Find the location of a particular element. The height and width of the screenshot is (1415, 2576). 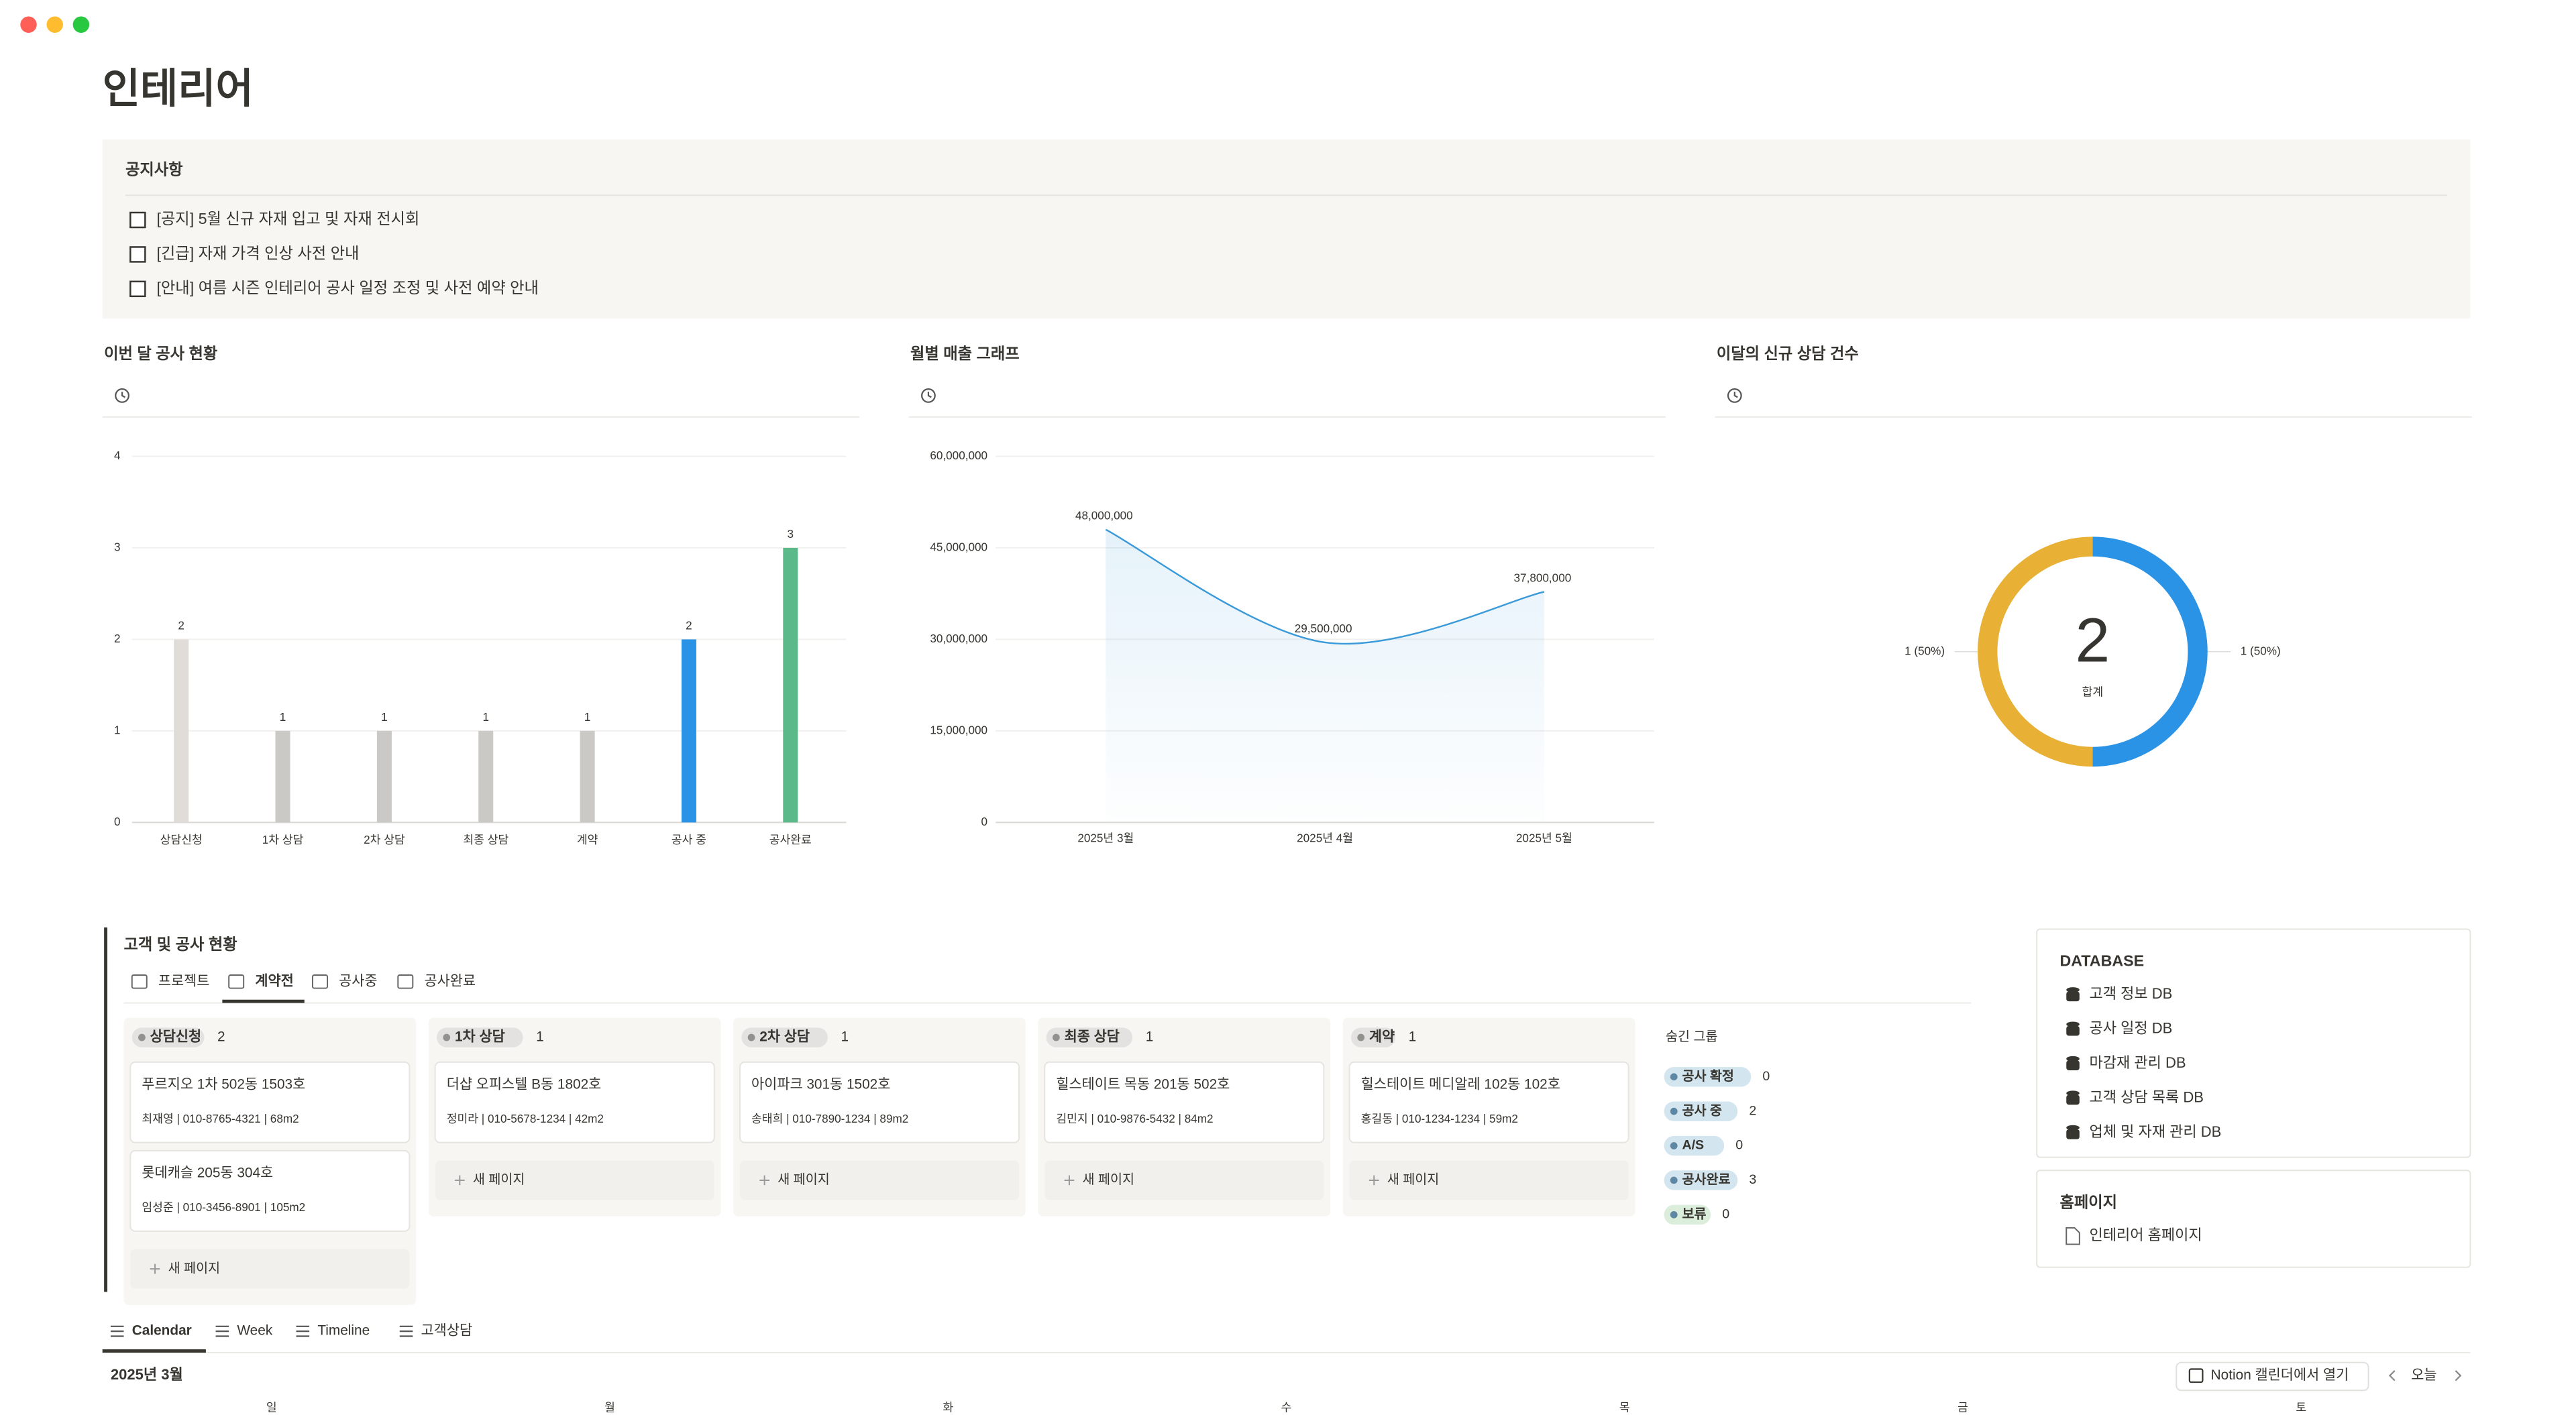

database-link: 마감재 관리 DB is located at coordinates (2138, 1062).